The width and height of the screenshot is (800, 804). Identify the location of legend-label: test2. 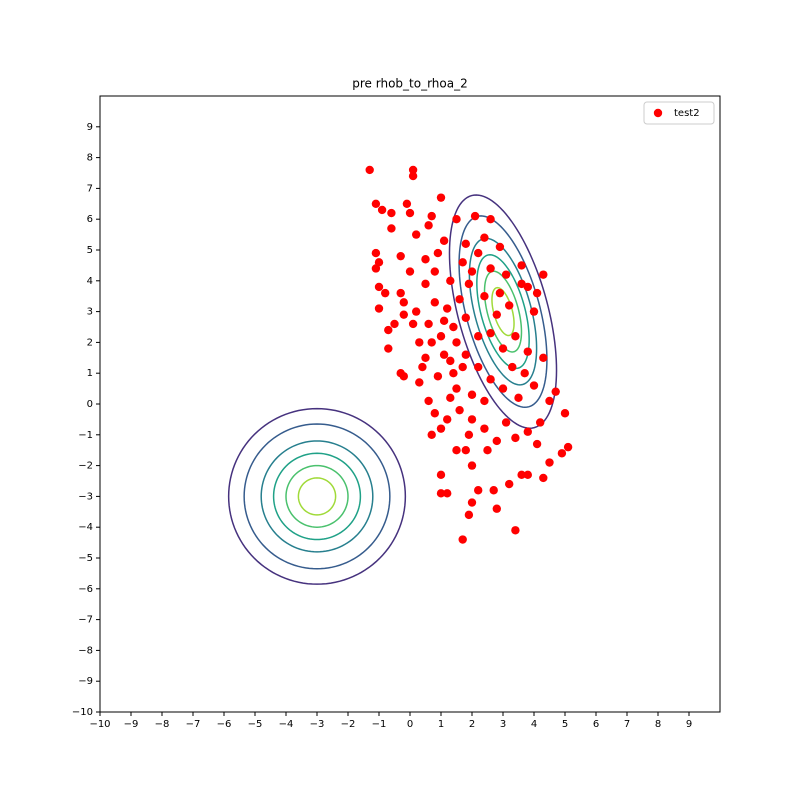
(687, 113).